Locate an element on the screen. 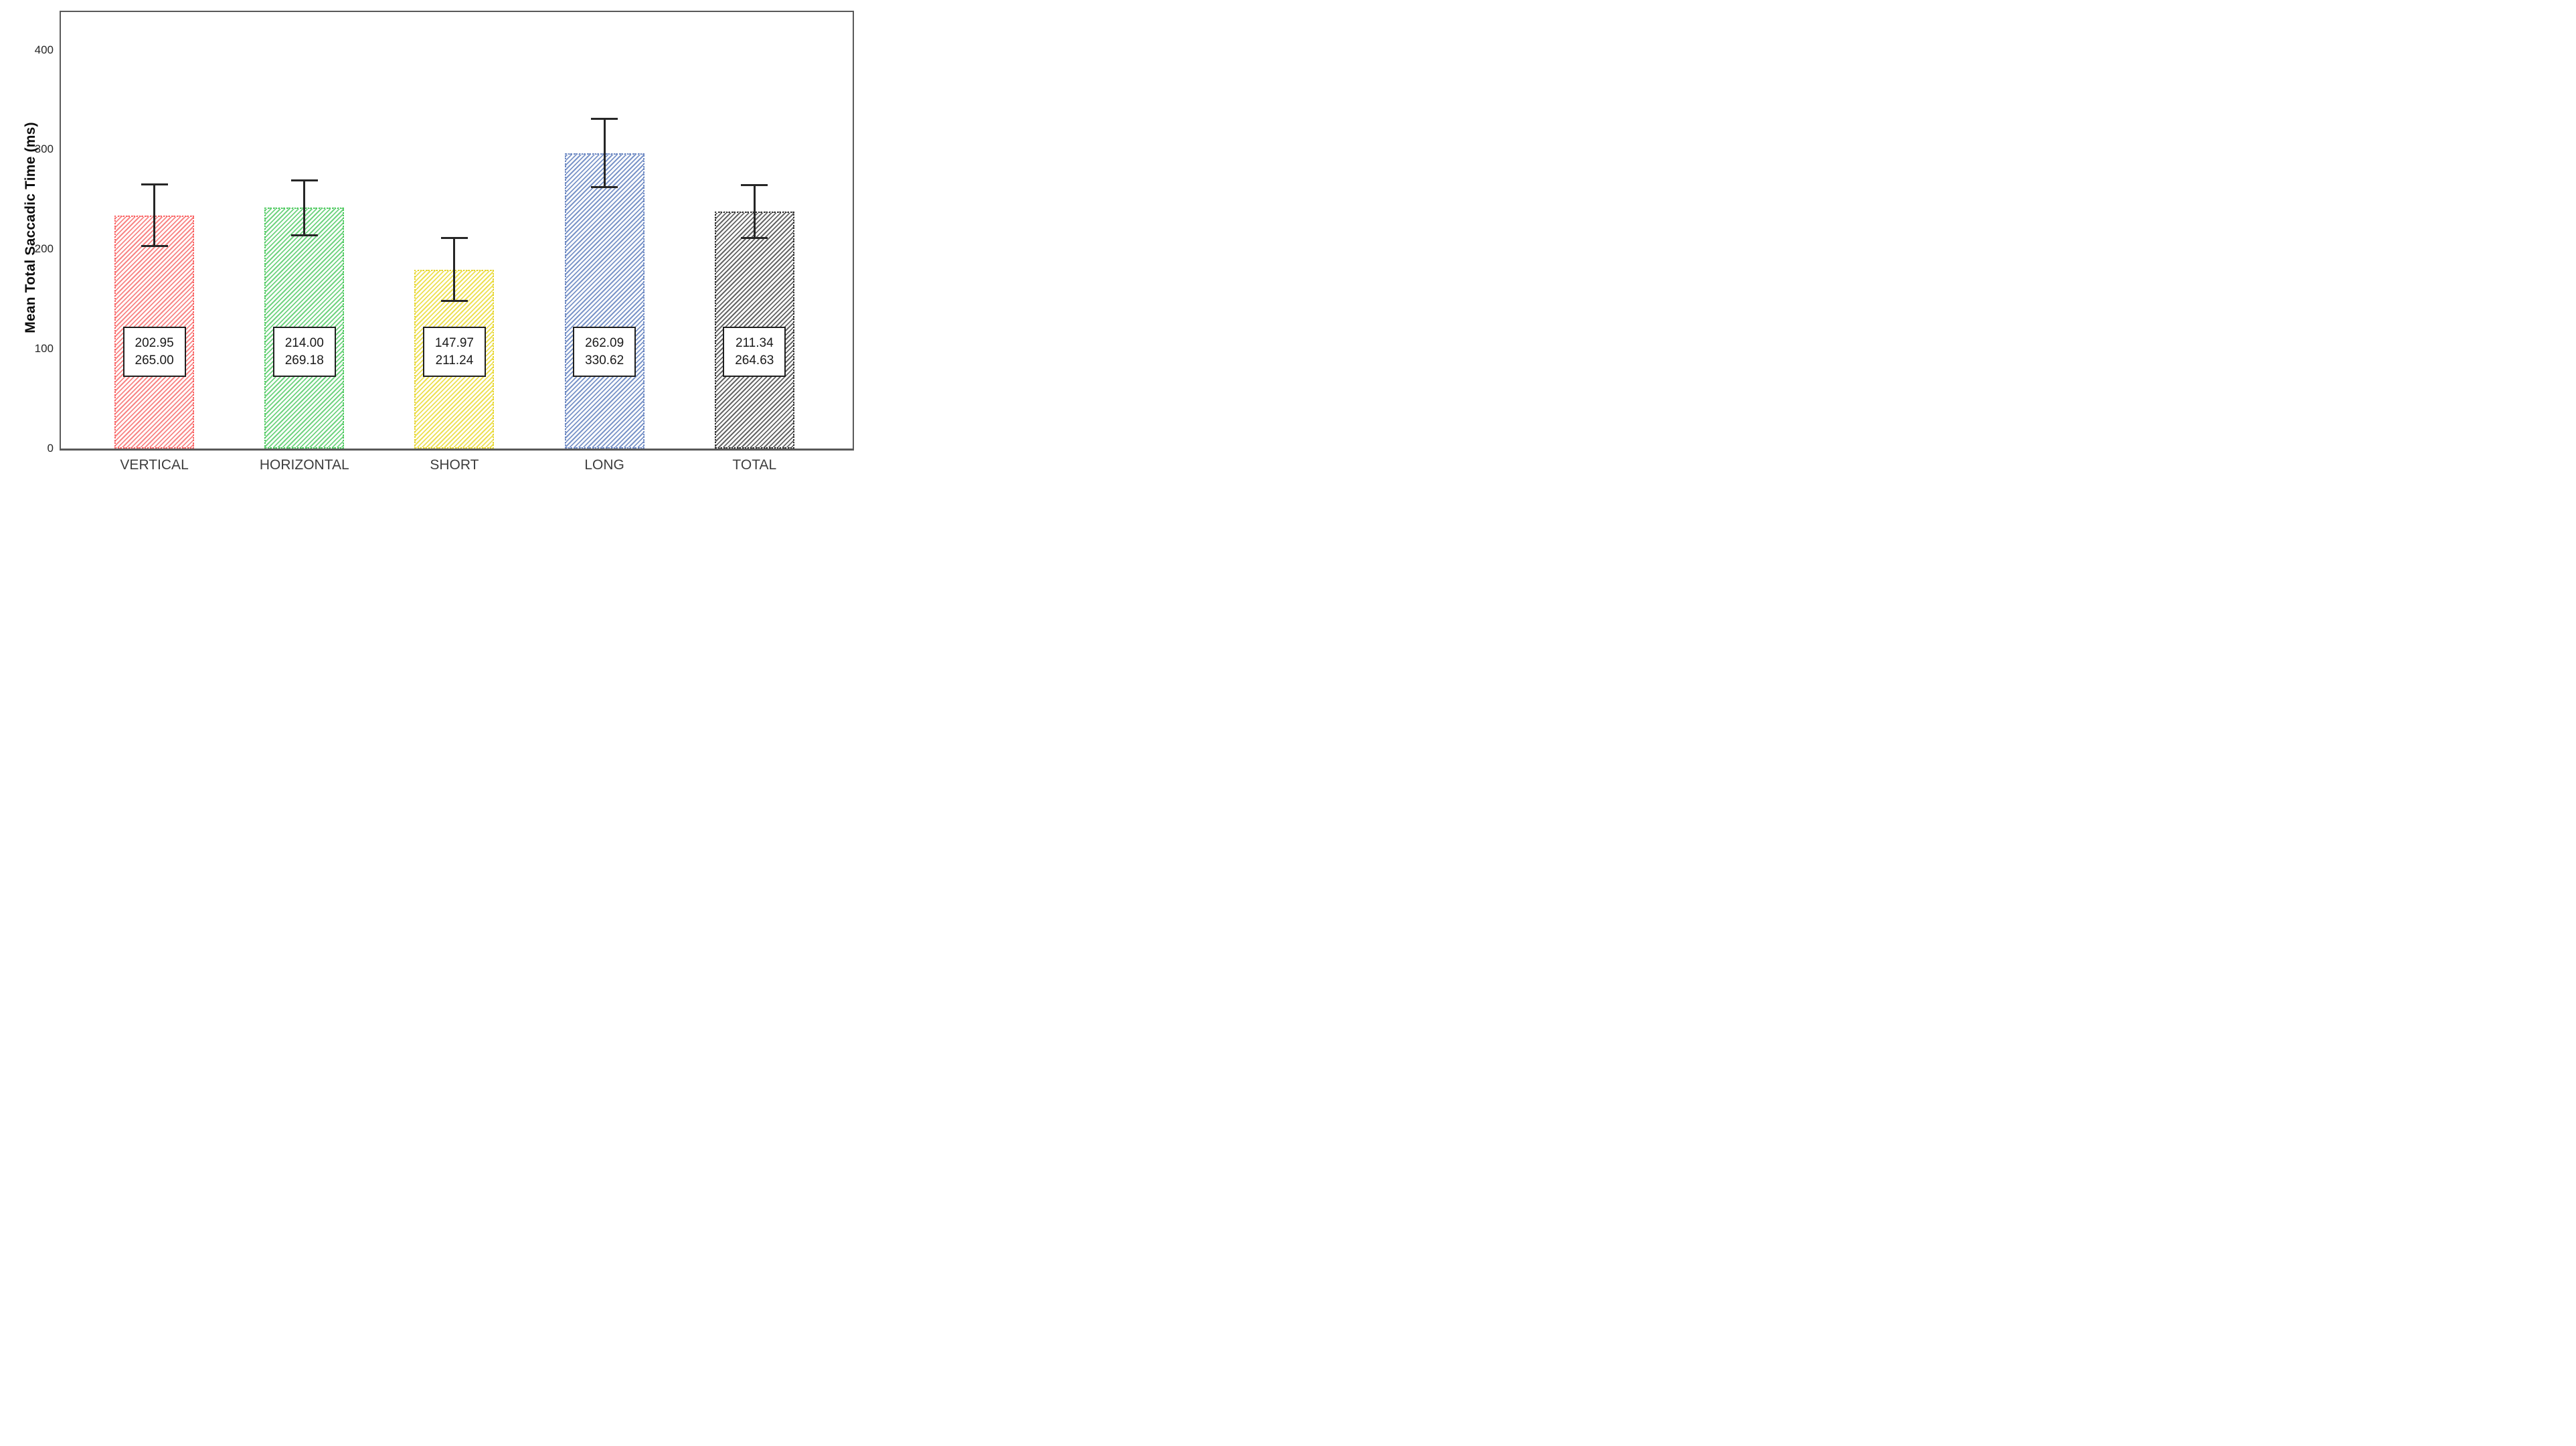 Image resolution: width=2576 pixels, height=1446 pixels. error-cap-lower-vertical is located at coordinates (154, 246).